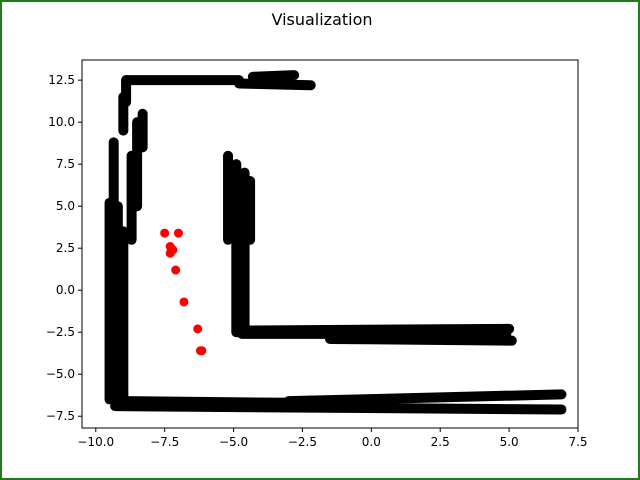  I want to click on x-tick-label-6: 5.0, so click(509, 442).